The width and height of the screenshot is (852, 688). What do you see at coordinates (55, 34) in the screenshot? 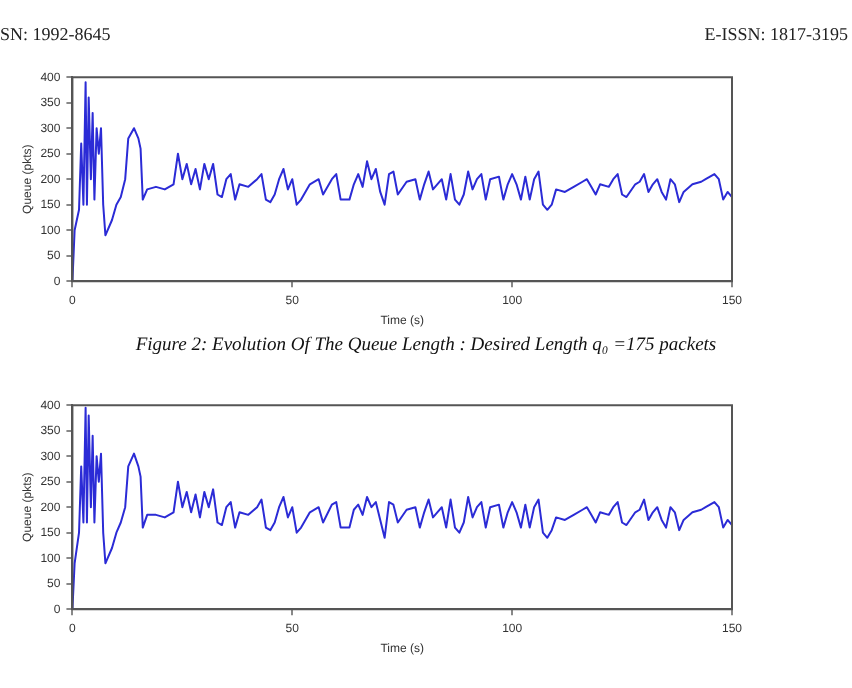
I see `text: SN: 1992-8645` at bounding box center [55, 34].